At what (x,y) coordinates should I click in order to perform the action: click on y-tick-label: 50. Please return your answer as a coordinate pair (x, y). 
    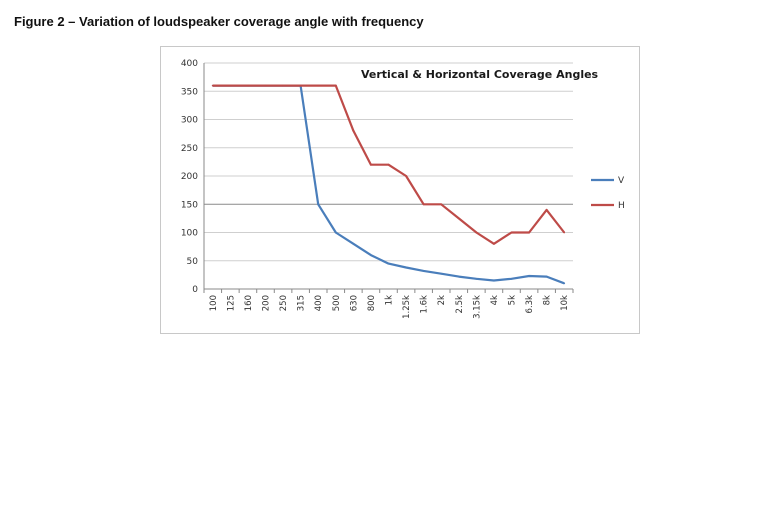
    Looking at the image, I should click on (193, 262).